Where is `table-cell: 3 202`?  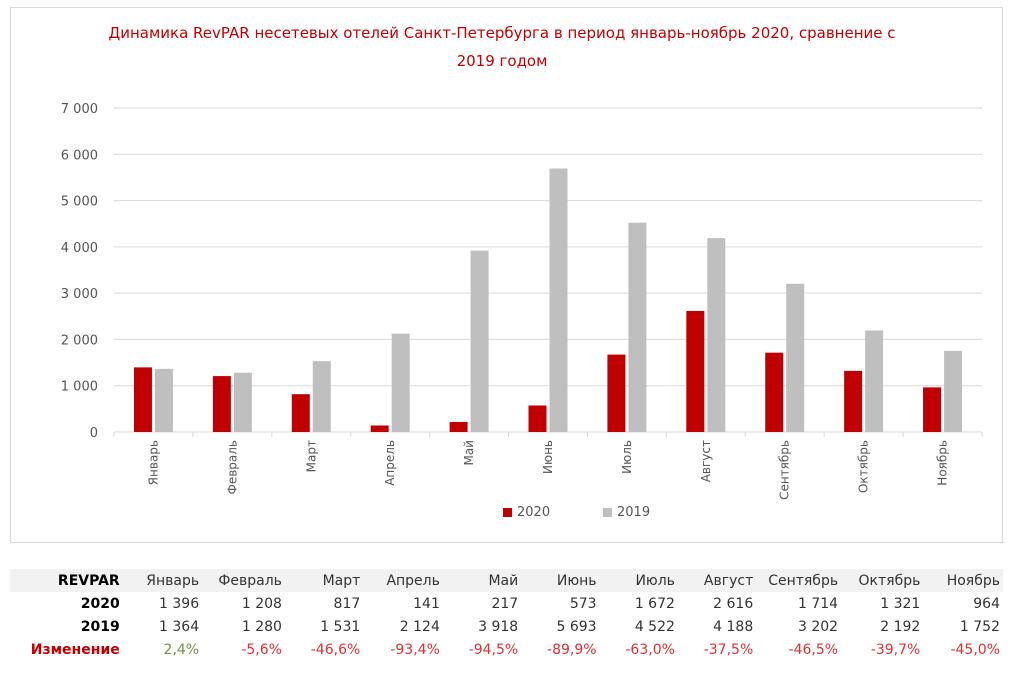 table-cell: 3 202 is located at coordinates (818, 626).